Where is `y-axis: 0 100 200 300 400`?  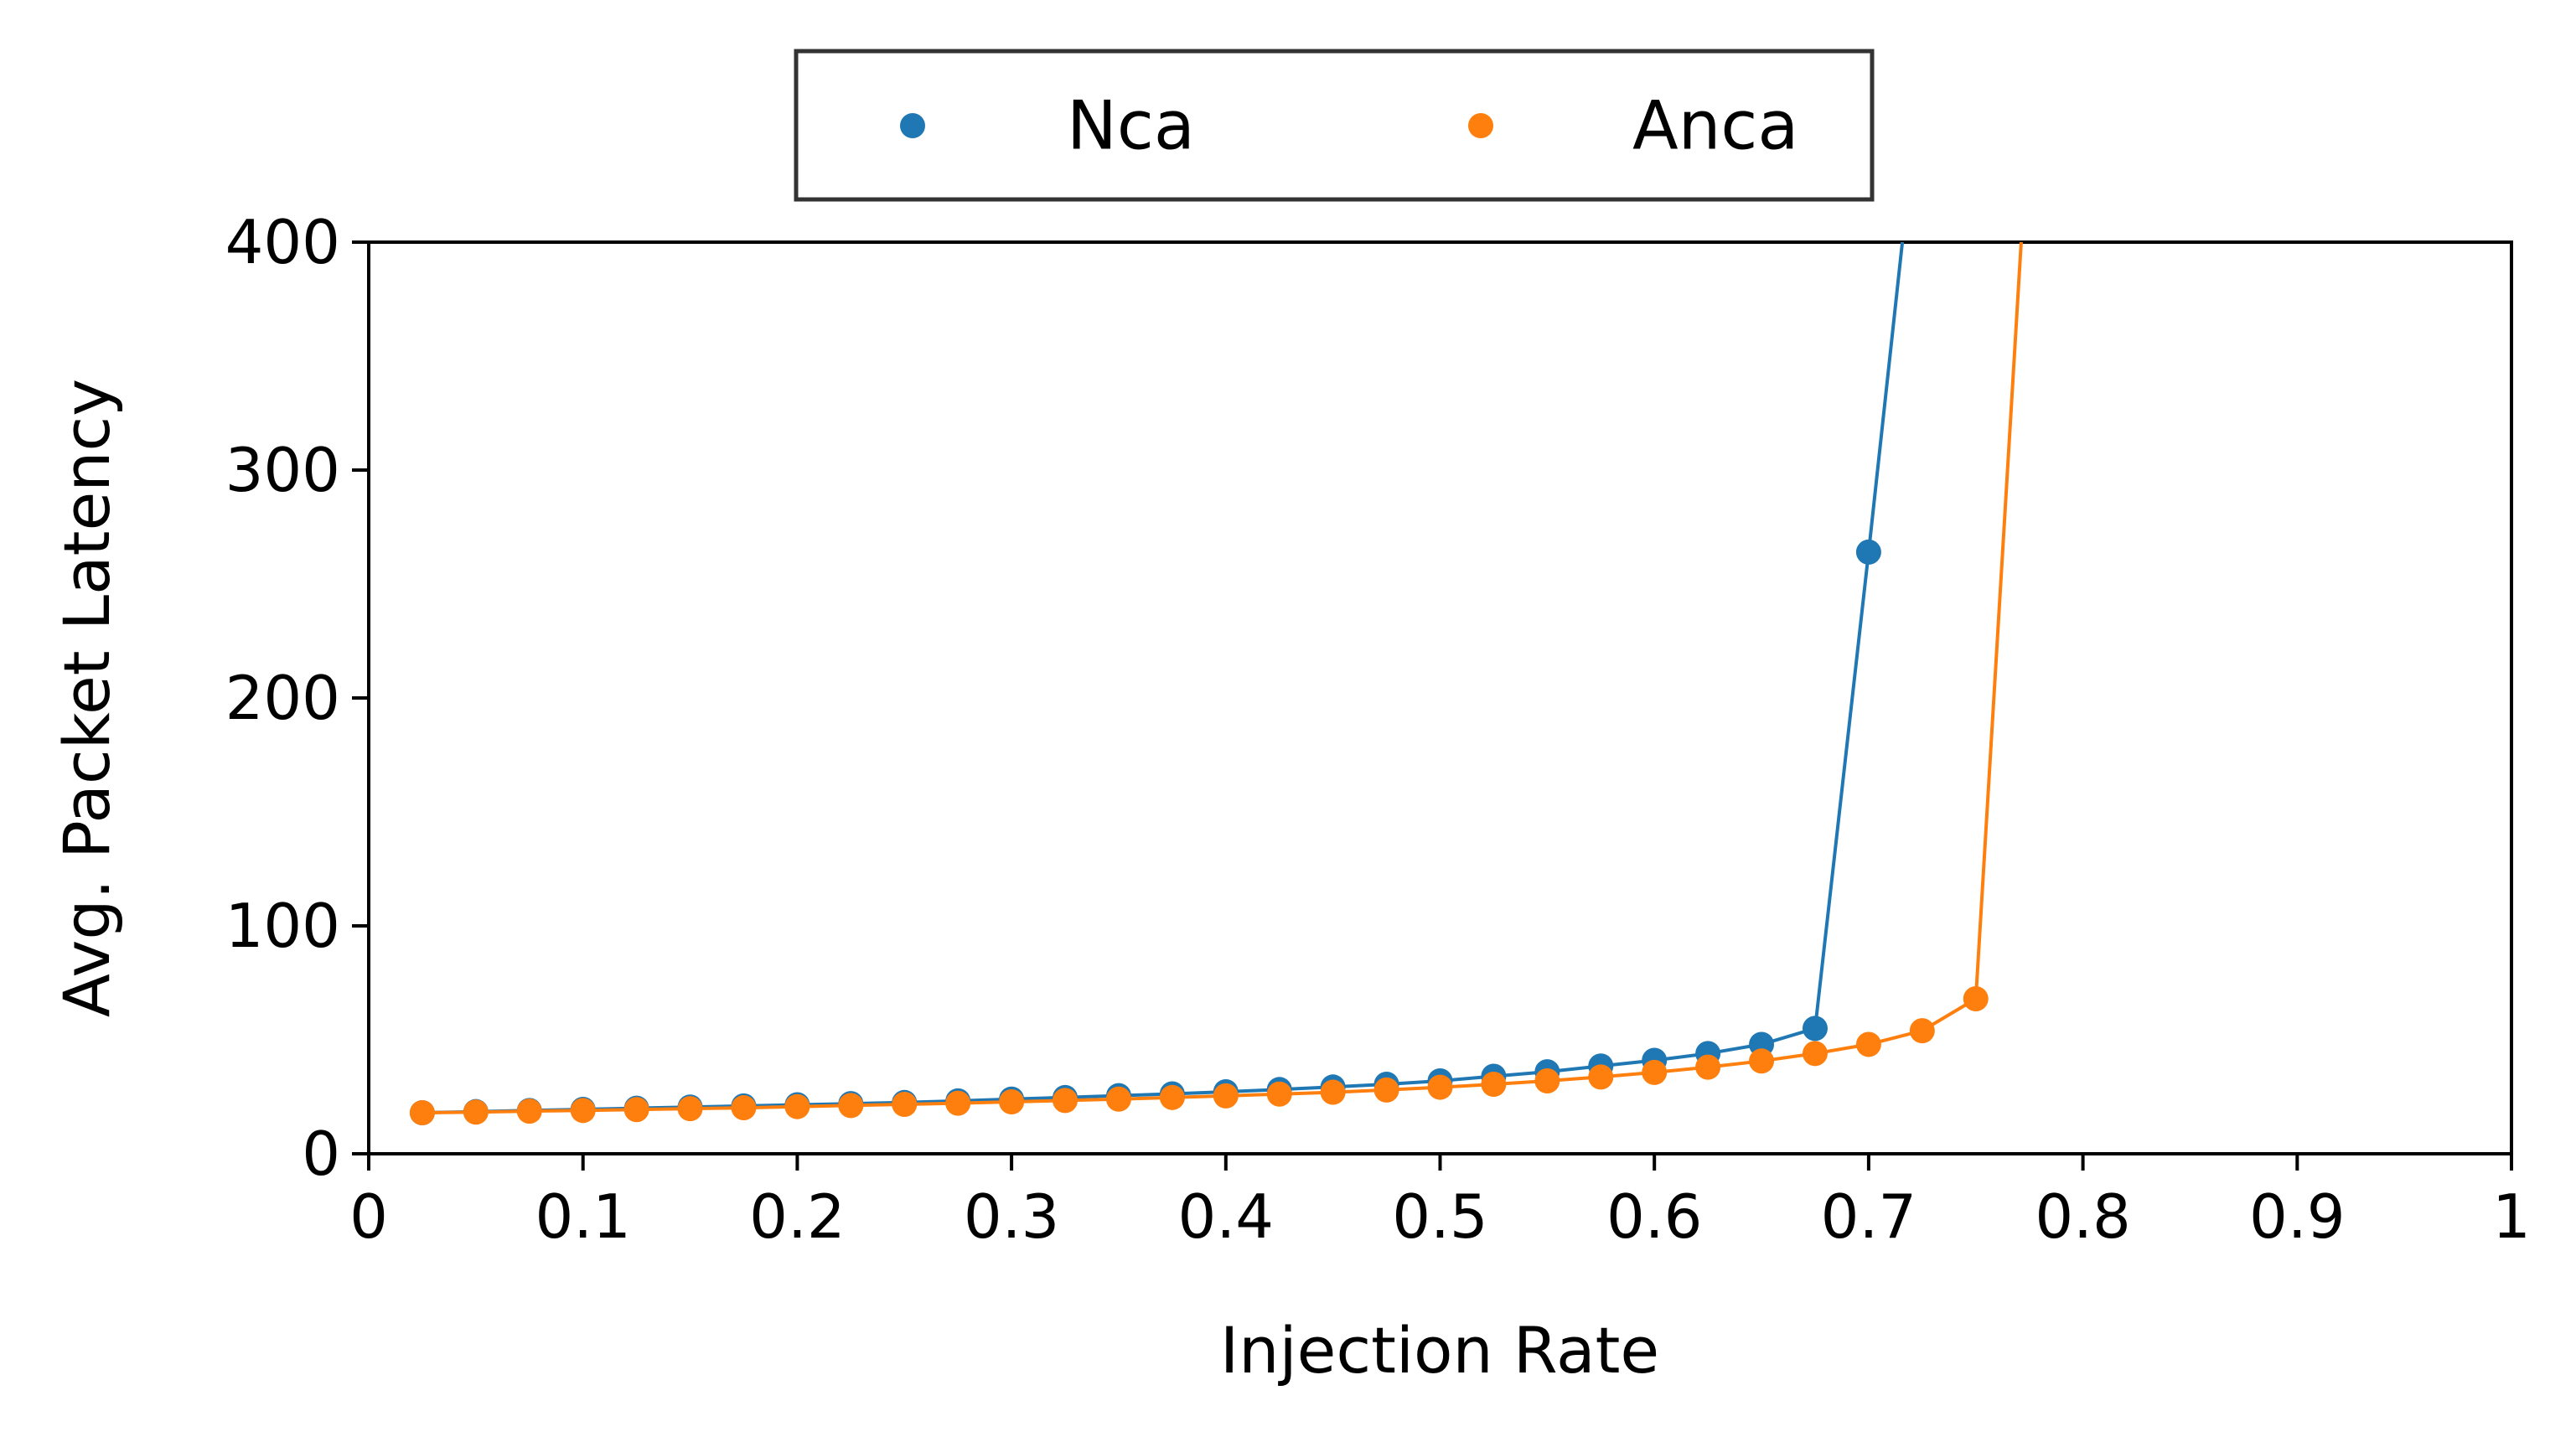
y-axis: 0 100 200 300 400 is located at coordinates (297, 698).